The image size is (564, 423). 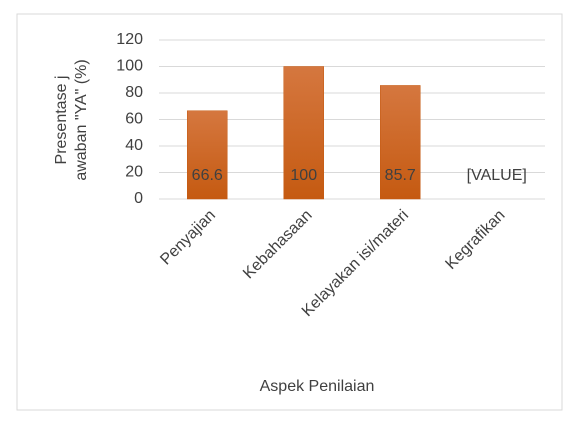 What do you see at coordinates (71, 119) in the screenshot?
I see `y-axis-title: Presentase j awaban "YA" (%)` at bounding box center [71, 119].